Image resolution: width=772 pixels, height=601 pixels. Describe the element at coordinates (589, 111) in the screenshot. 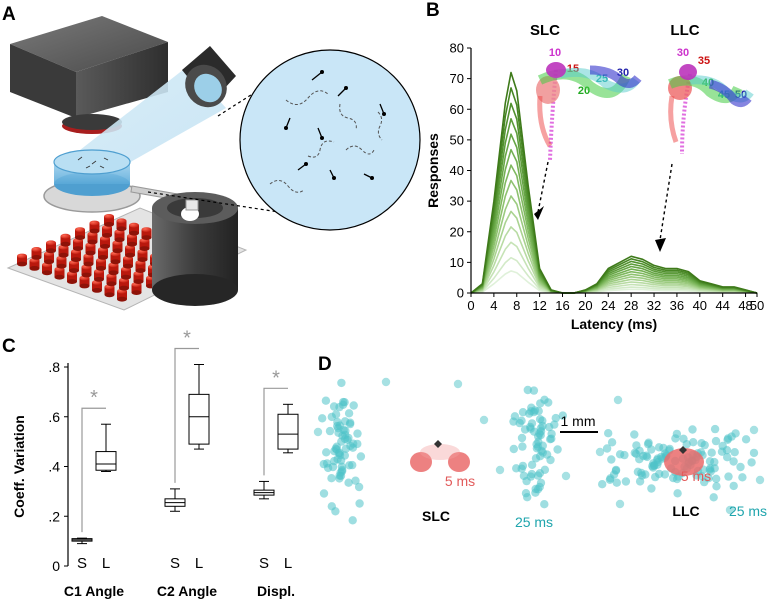

I see `slc-fish-overlay` at that location.